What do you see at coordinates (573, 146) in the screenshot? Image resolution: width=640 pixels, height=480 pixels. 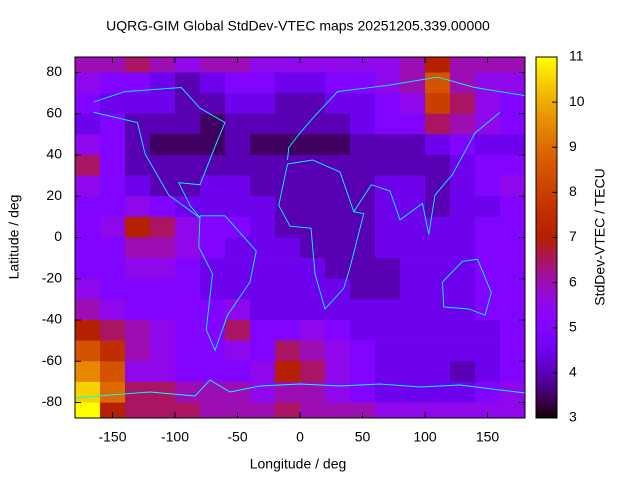 I see `colorbar-tick-label: 9` at bounding box center [573, 146].